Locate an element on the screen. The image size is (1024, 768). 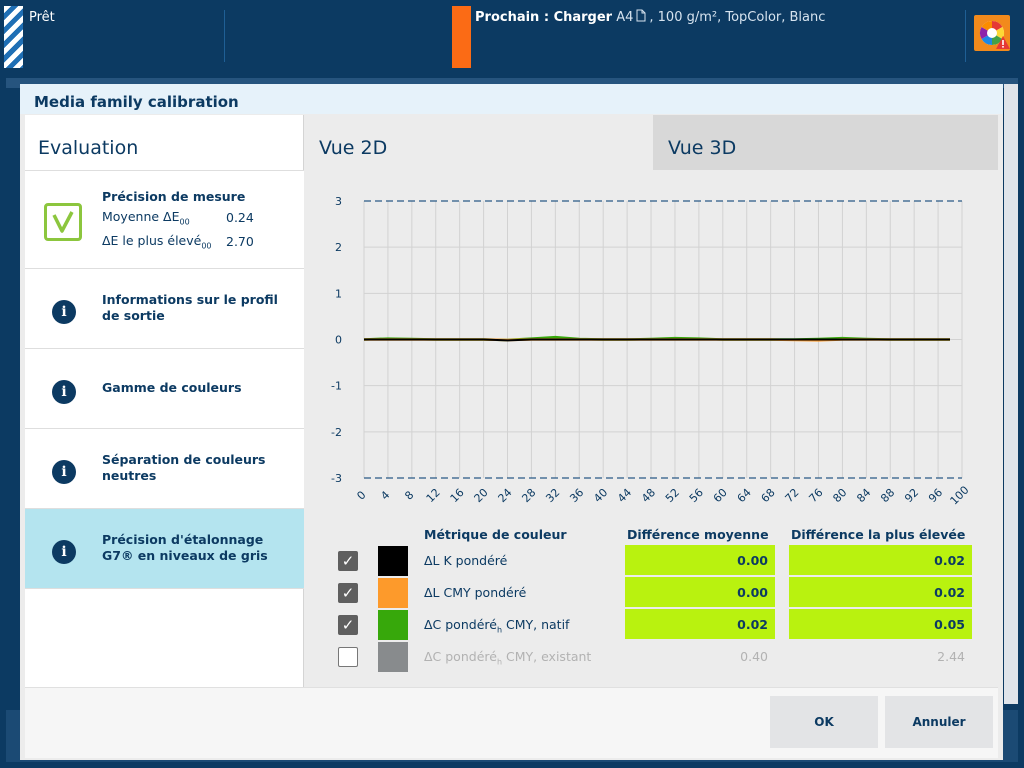
average-diff-value: 0.02 is located at coordinates (700, 624).